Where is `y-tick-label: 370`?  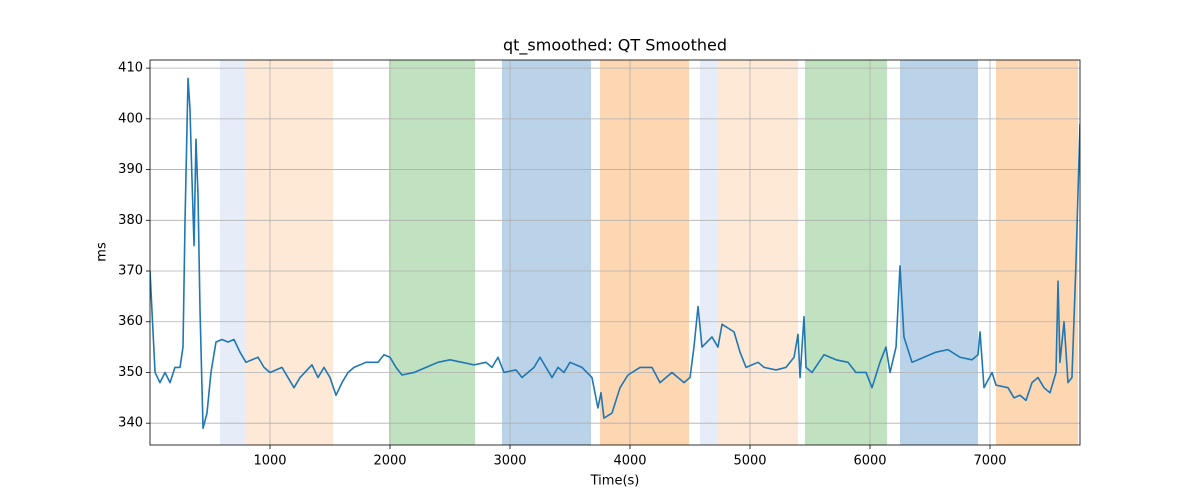
y-tick-label: 370 is located at coordinates (130, 271).